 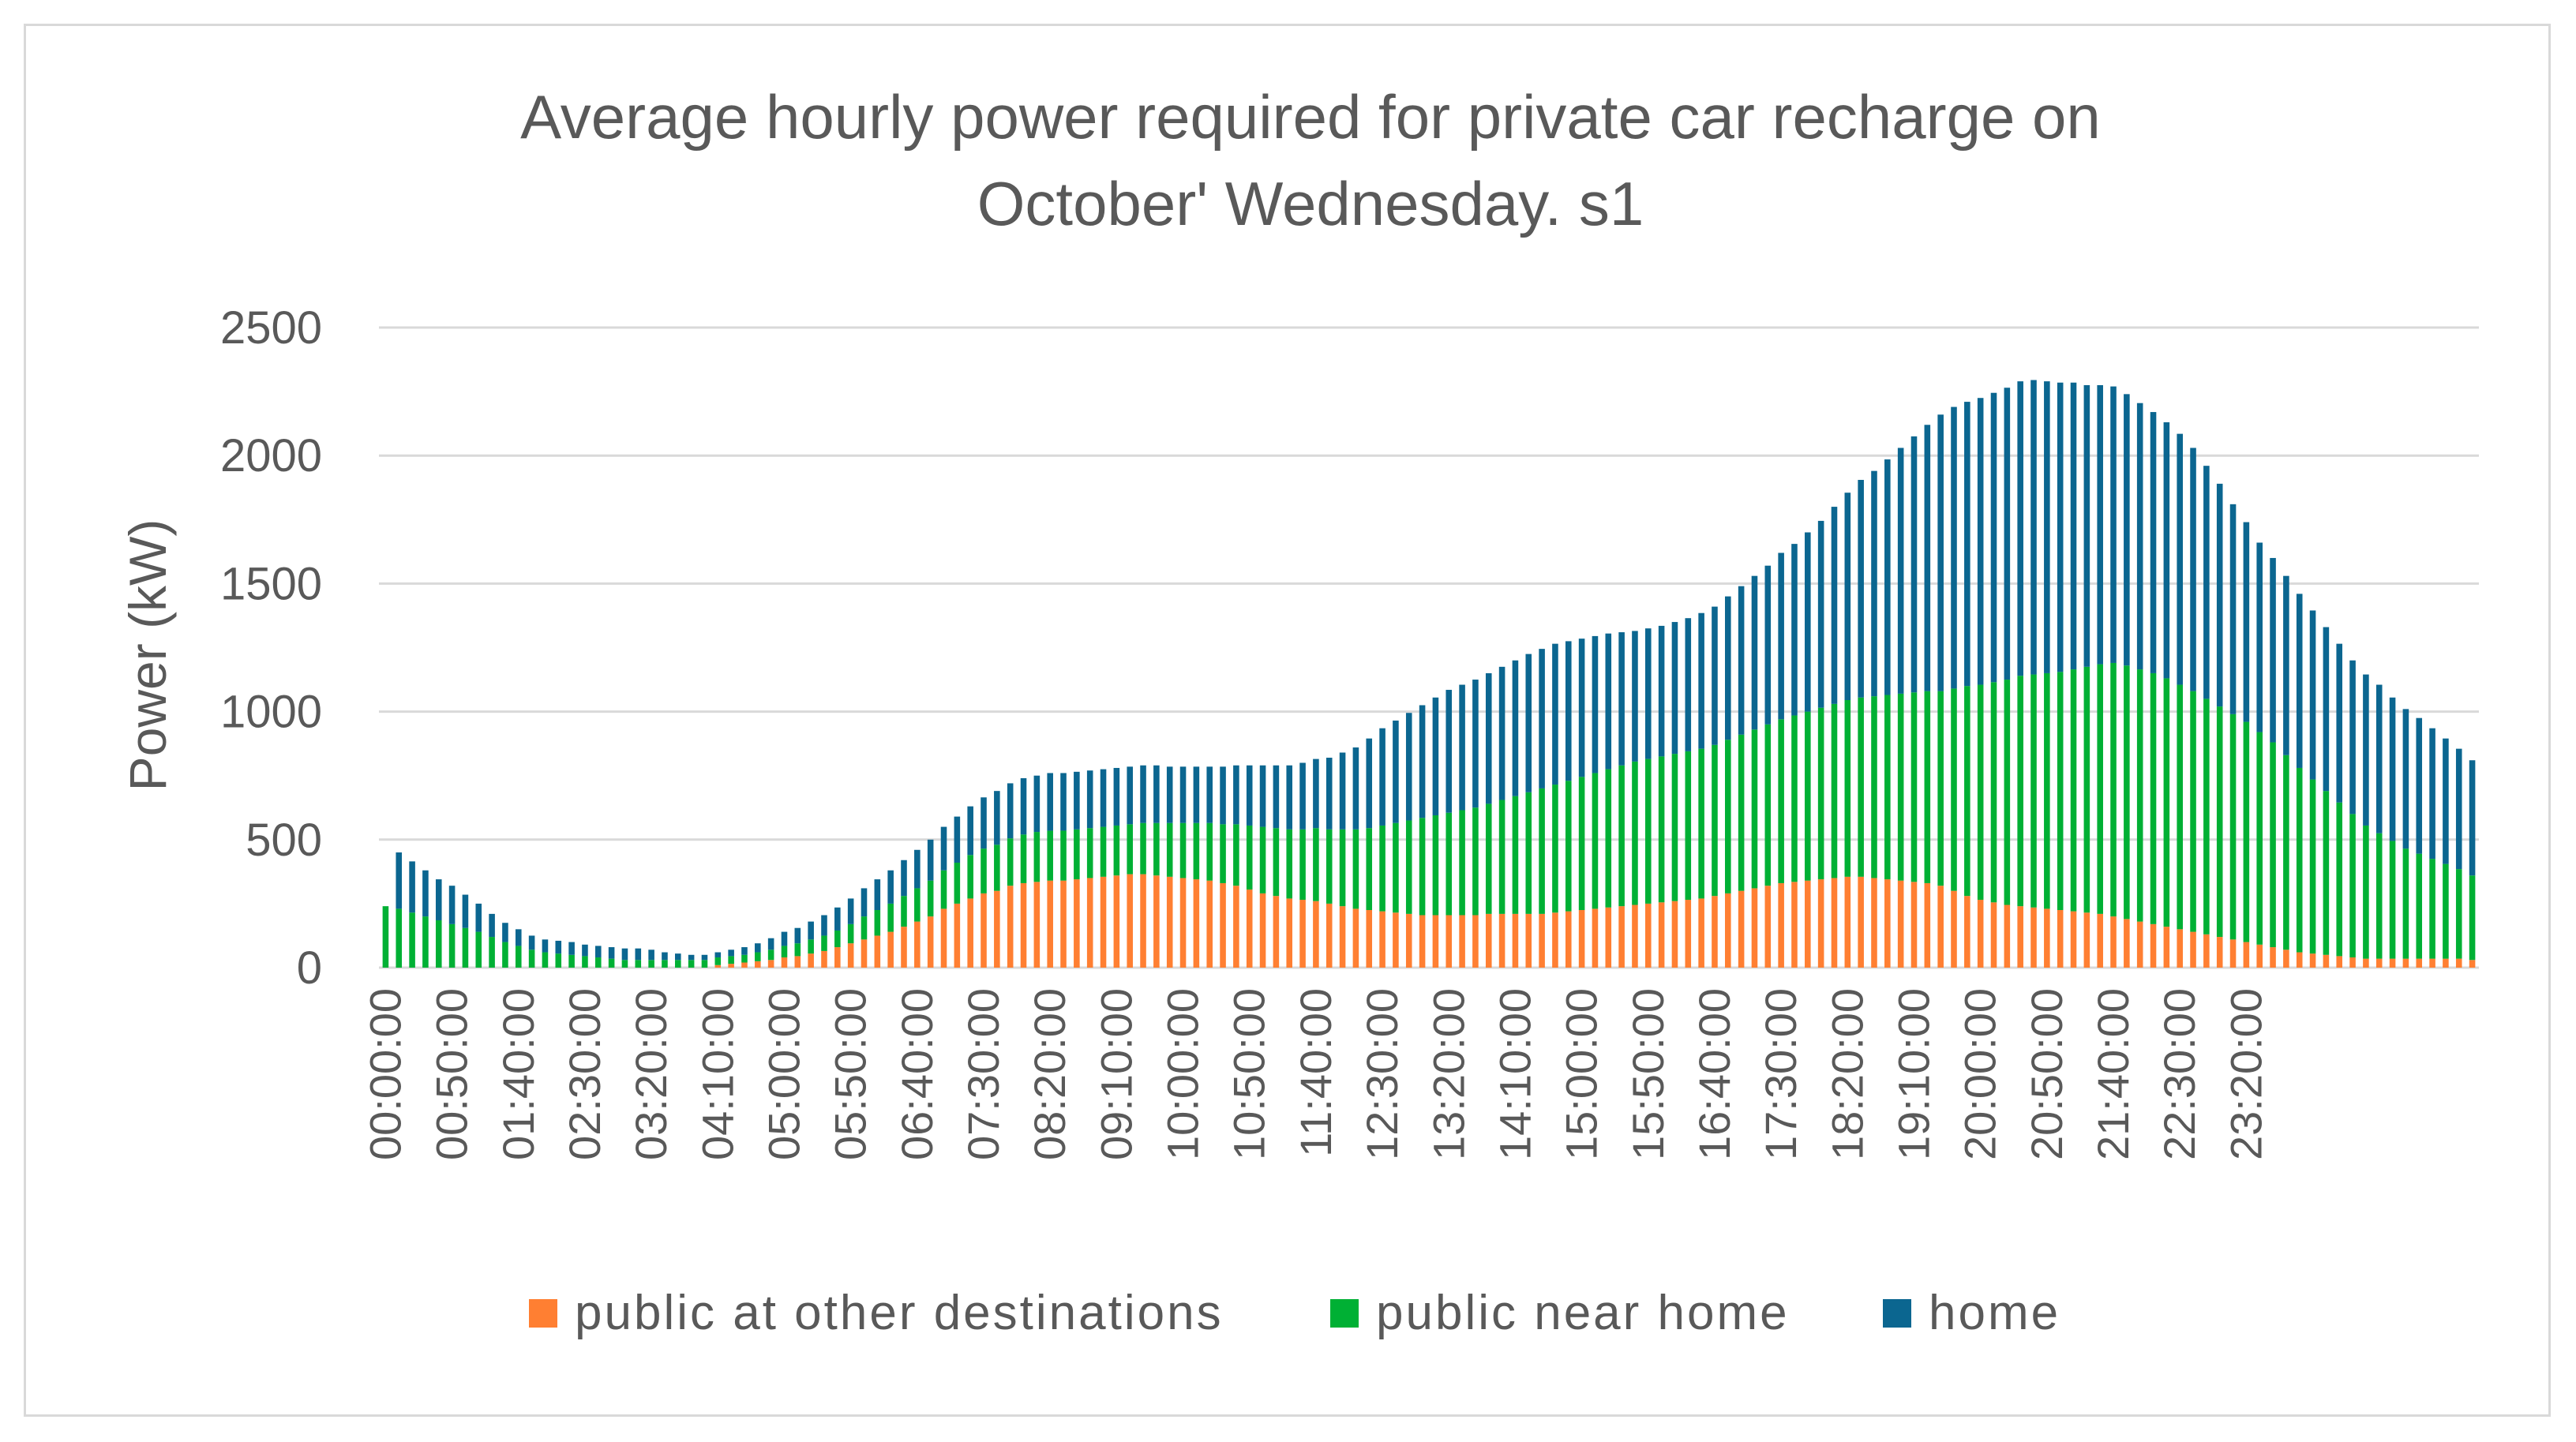 I want to click on x-tick-label: 14:10:00, so click(x=1514, y=1074).